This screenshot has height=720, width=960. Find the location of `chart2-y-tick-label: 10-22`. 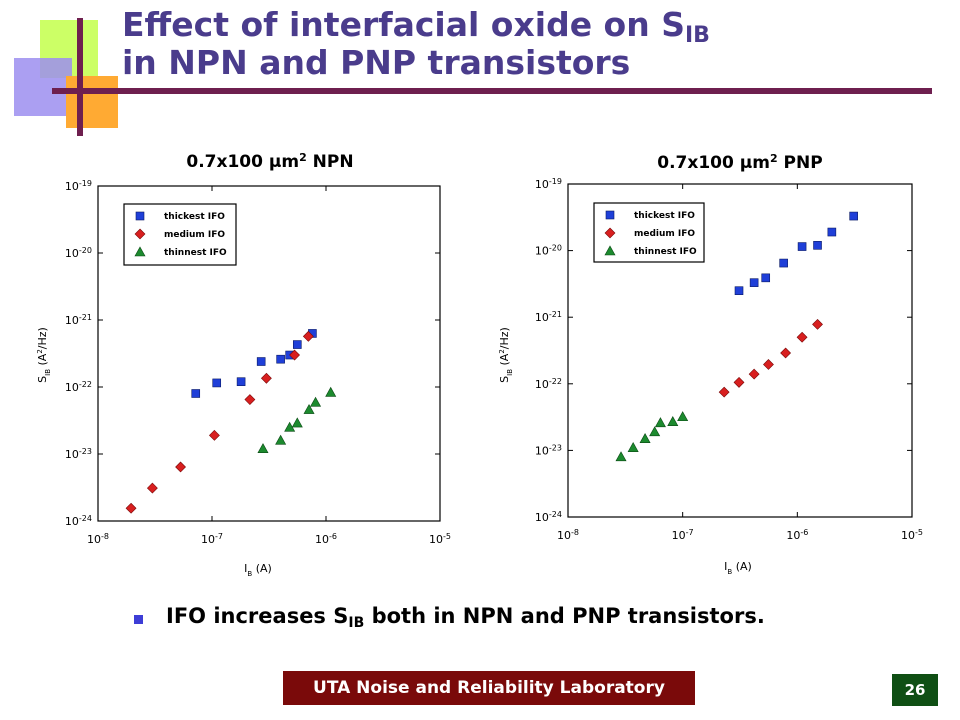

chart2-y-tick-label: 10-22 is located at coordinates (548, 383).